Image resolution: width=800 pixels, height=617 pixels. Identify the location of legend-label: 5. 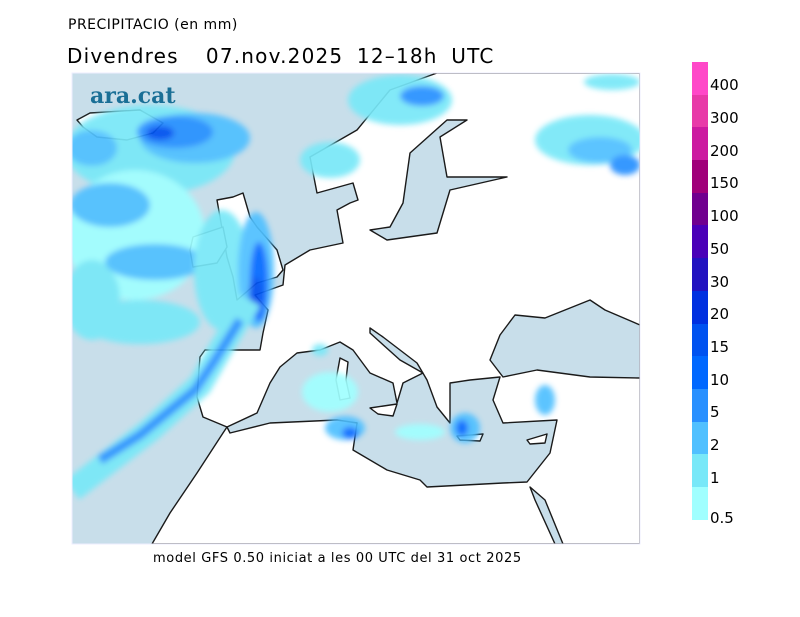
(715, 412).